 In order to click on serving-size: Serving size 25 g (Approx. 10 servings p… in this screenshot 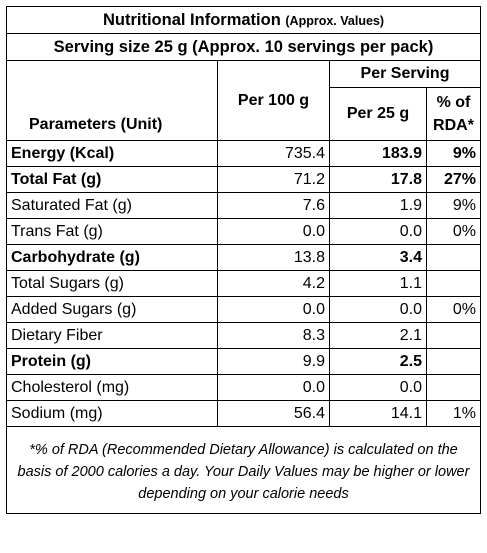, I will do `click(243, 47)`.